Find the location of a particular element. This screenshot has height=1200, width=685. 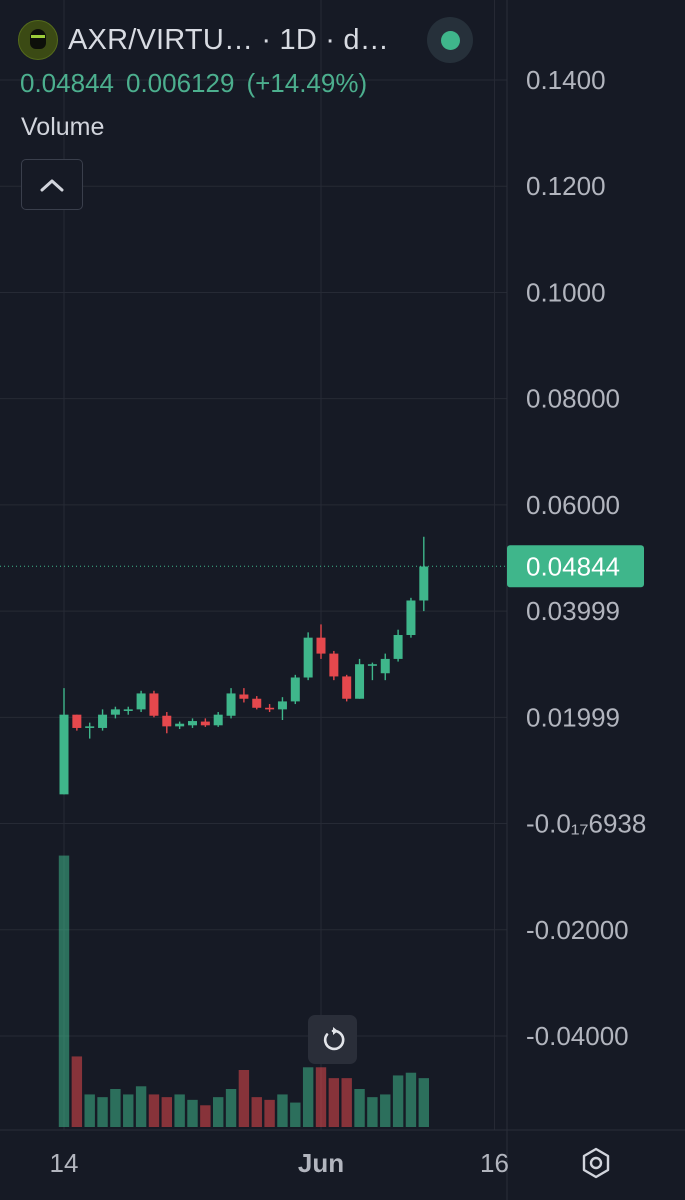

price-axis-label: 0.06000 is located at coordinates (573, 505).